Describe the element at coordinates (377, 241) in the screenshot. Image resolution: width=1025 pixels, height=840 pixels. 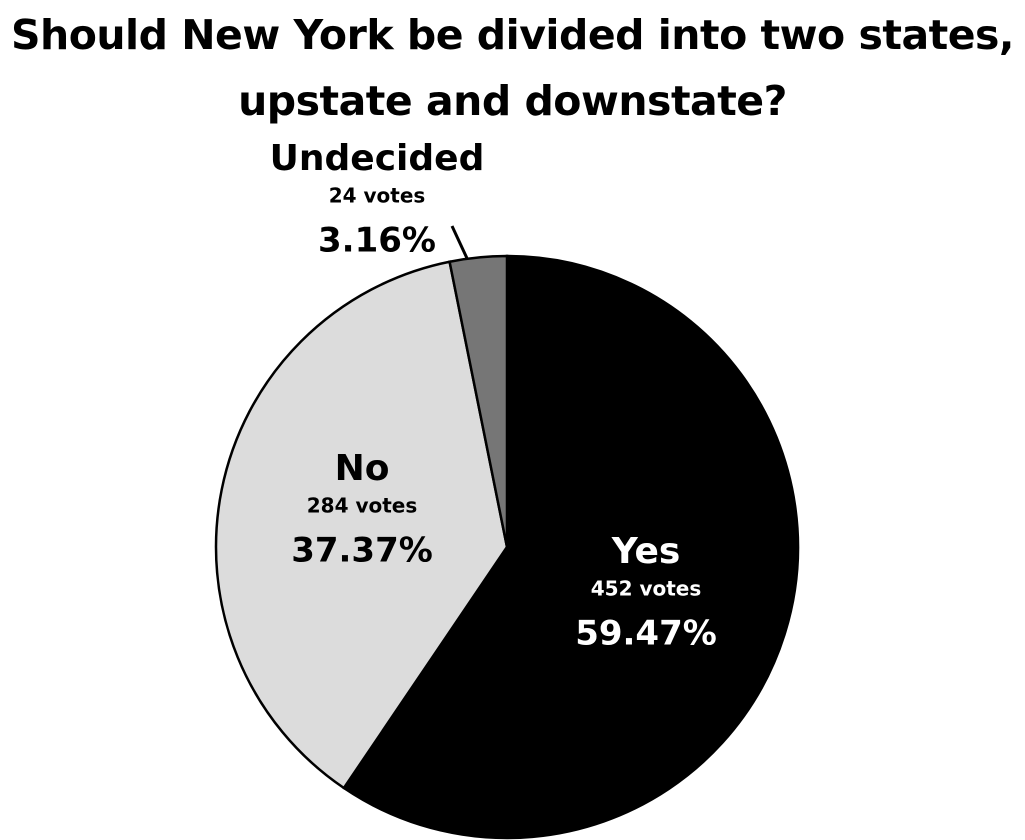
I see `value-label: 3.16%` at that location.